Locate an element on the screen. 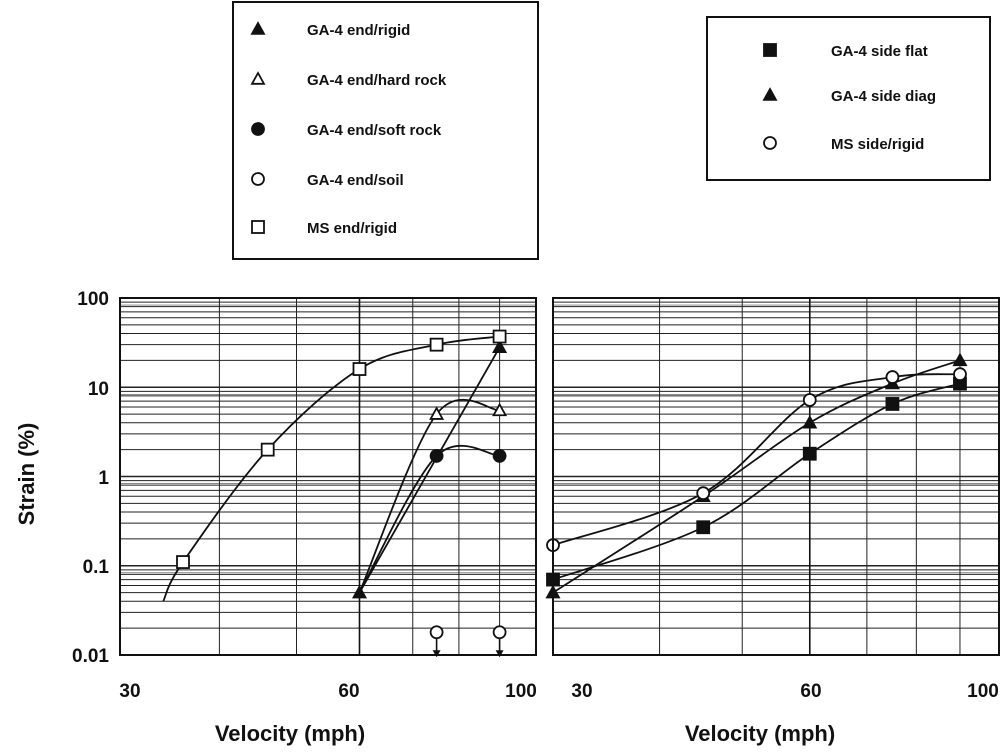 This screenshot has height=752, width=1003. y-tick-label: 0.01 is located at coordinates (90, 656).